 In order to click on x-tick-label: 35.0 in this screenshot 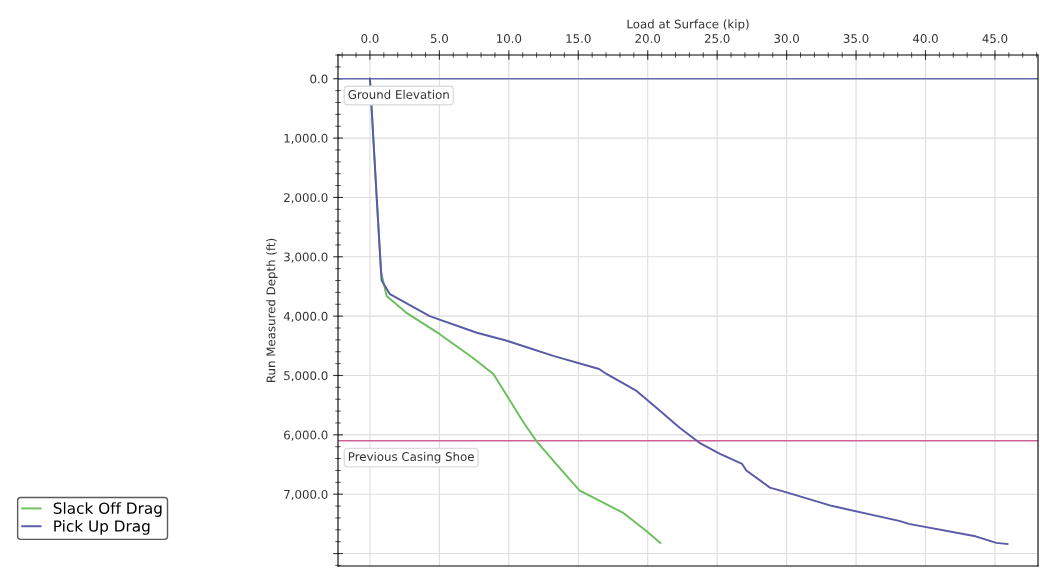, I will do `click(856, 38)`.